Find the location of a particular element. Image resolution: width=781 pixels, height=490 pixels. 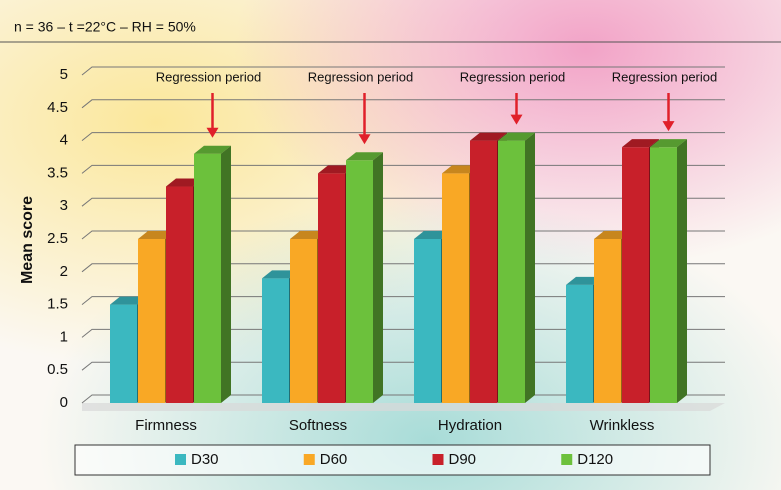

y-tick-label: 4.5 is located at coordinates (57, 107).